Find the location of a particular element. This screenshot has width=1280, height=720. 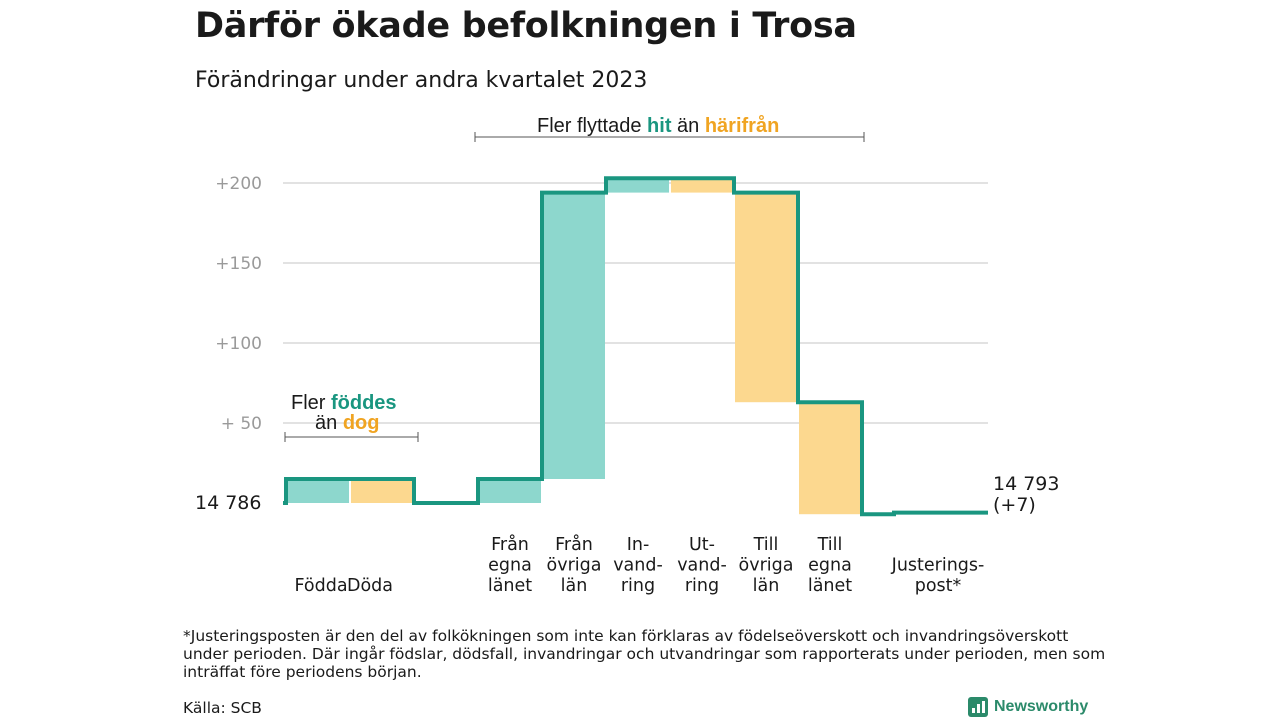

births-annotation-prefix1: Fler is located at coordinates (311, 403).